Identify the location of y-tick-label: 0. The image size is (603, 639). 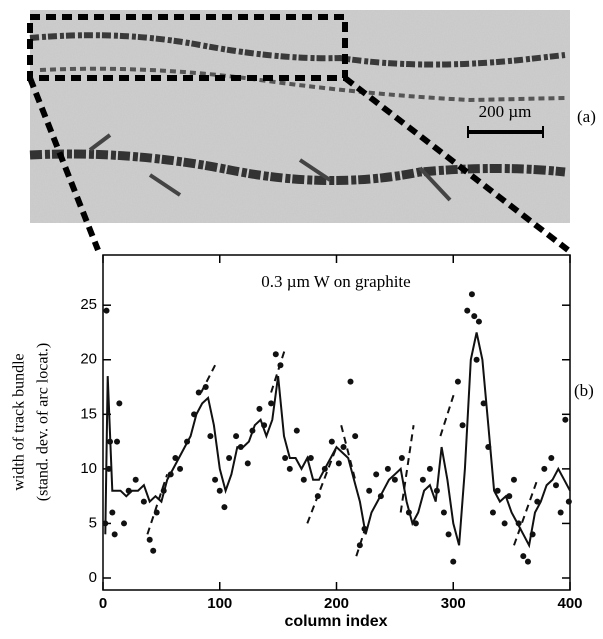
(93, 577).